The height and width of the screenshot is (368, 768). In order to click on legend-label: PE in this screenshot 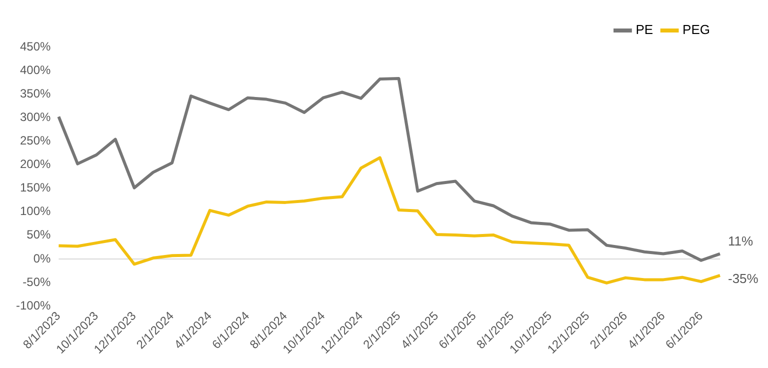, I will do `click(645, 30)`.